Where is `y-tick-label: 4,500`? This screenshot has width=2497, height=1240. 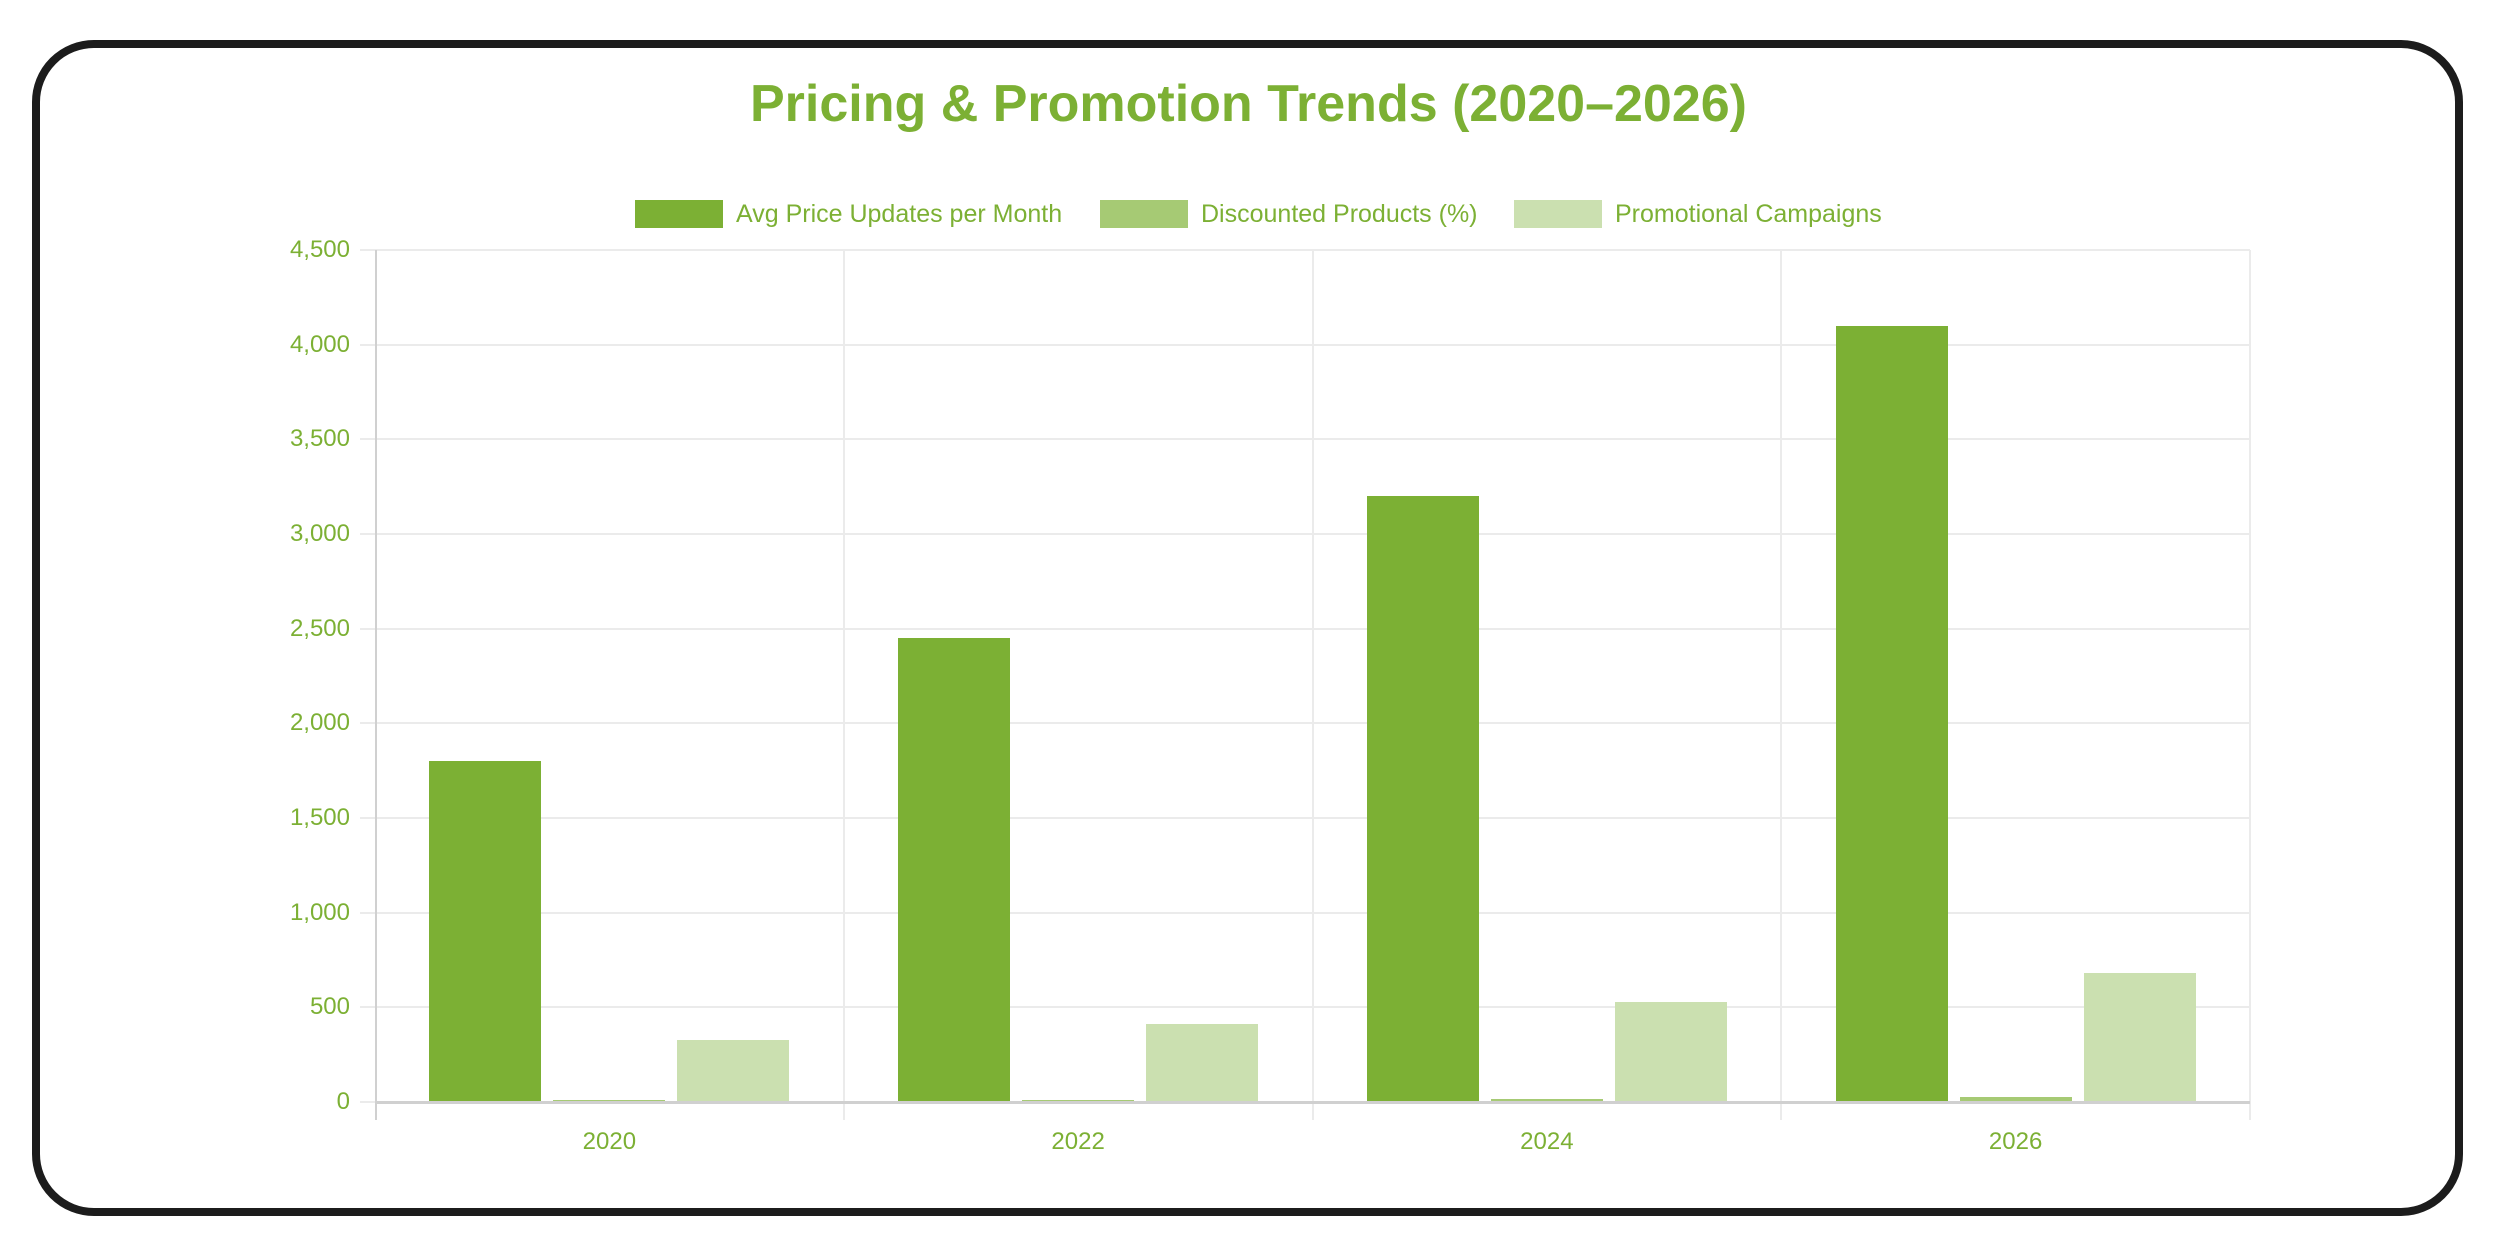 y-tick-label: 4,500 is located at coordinates (319, 249).